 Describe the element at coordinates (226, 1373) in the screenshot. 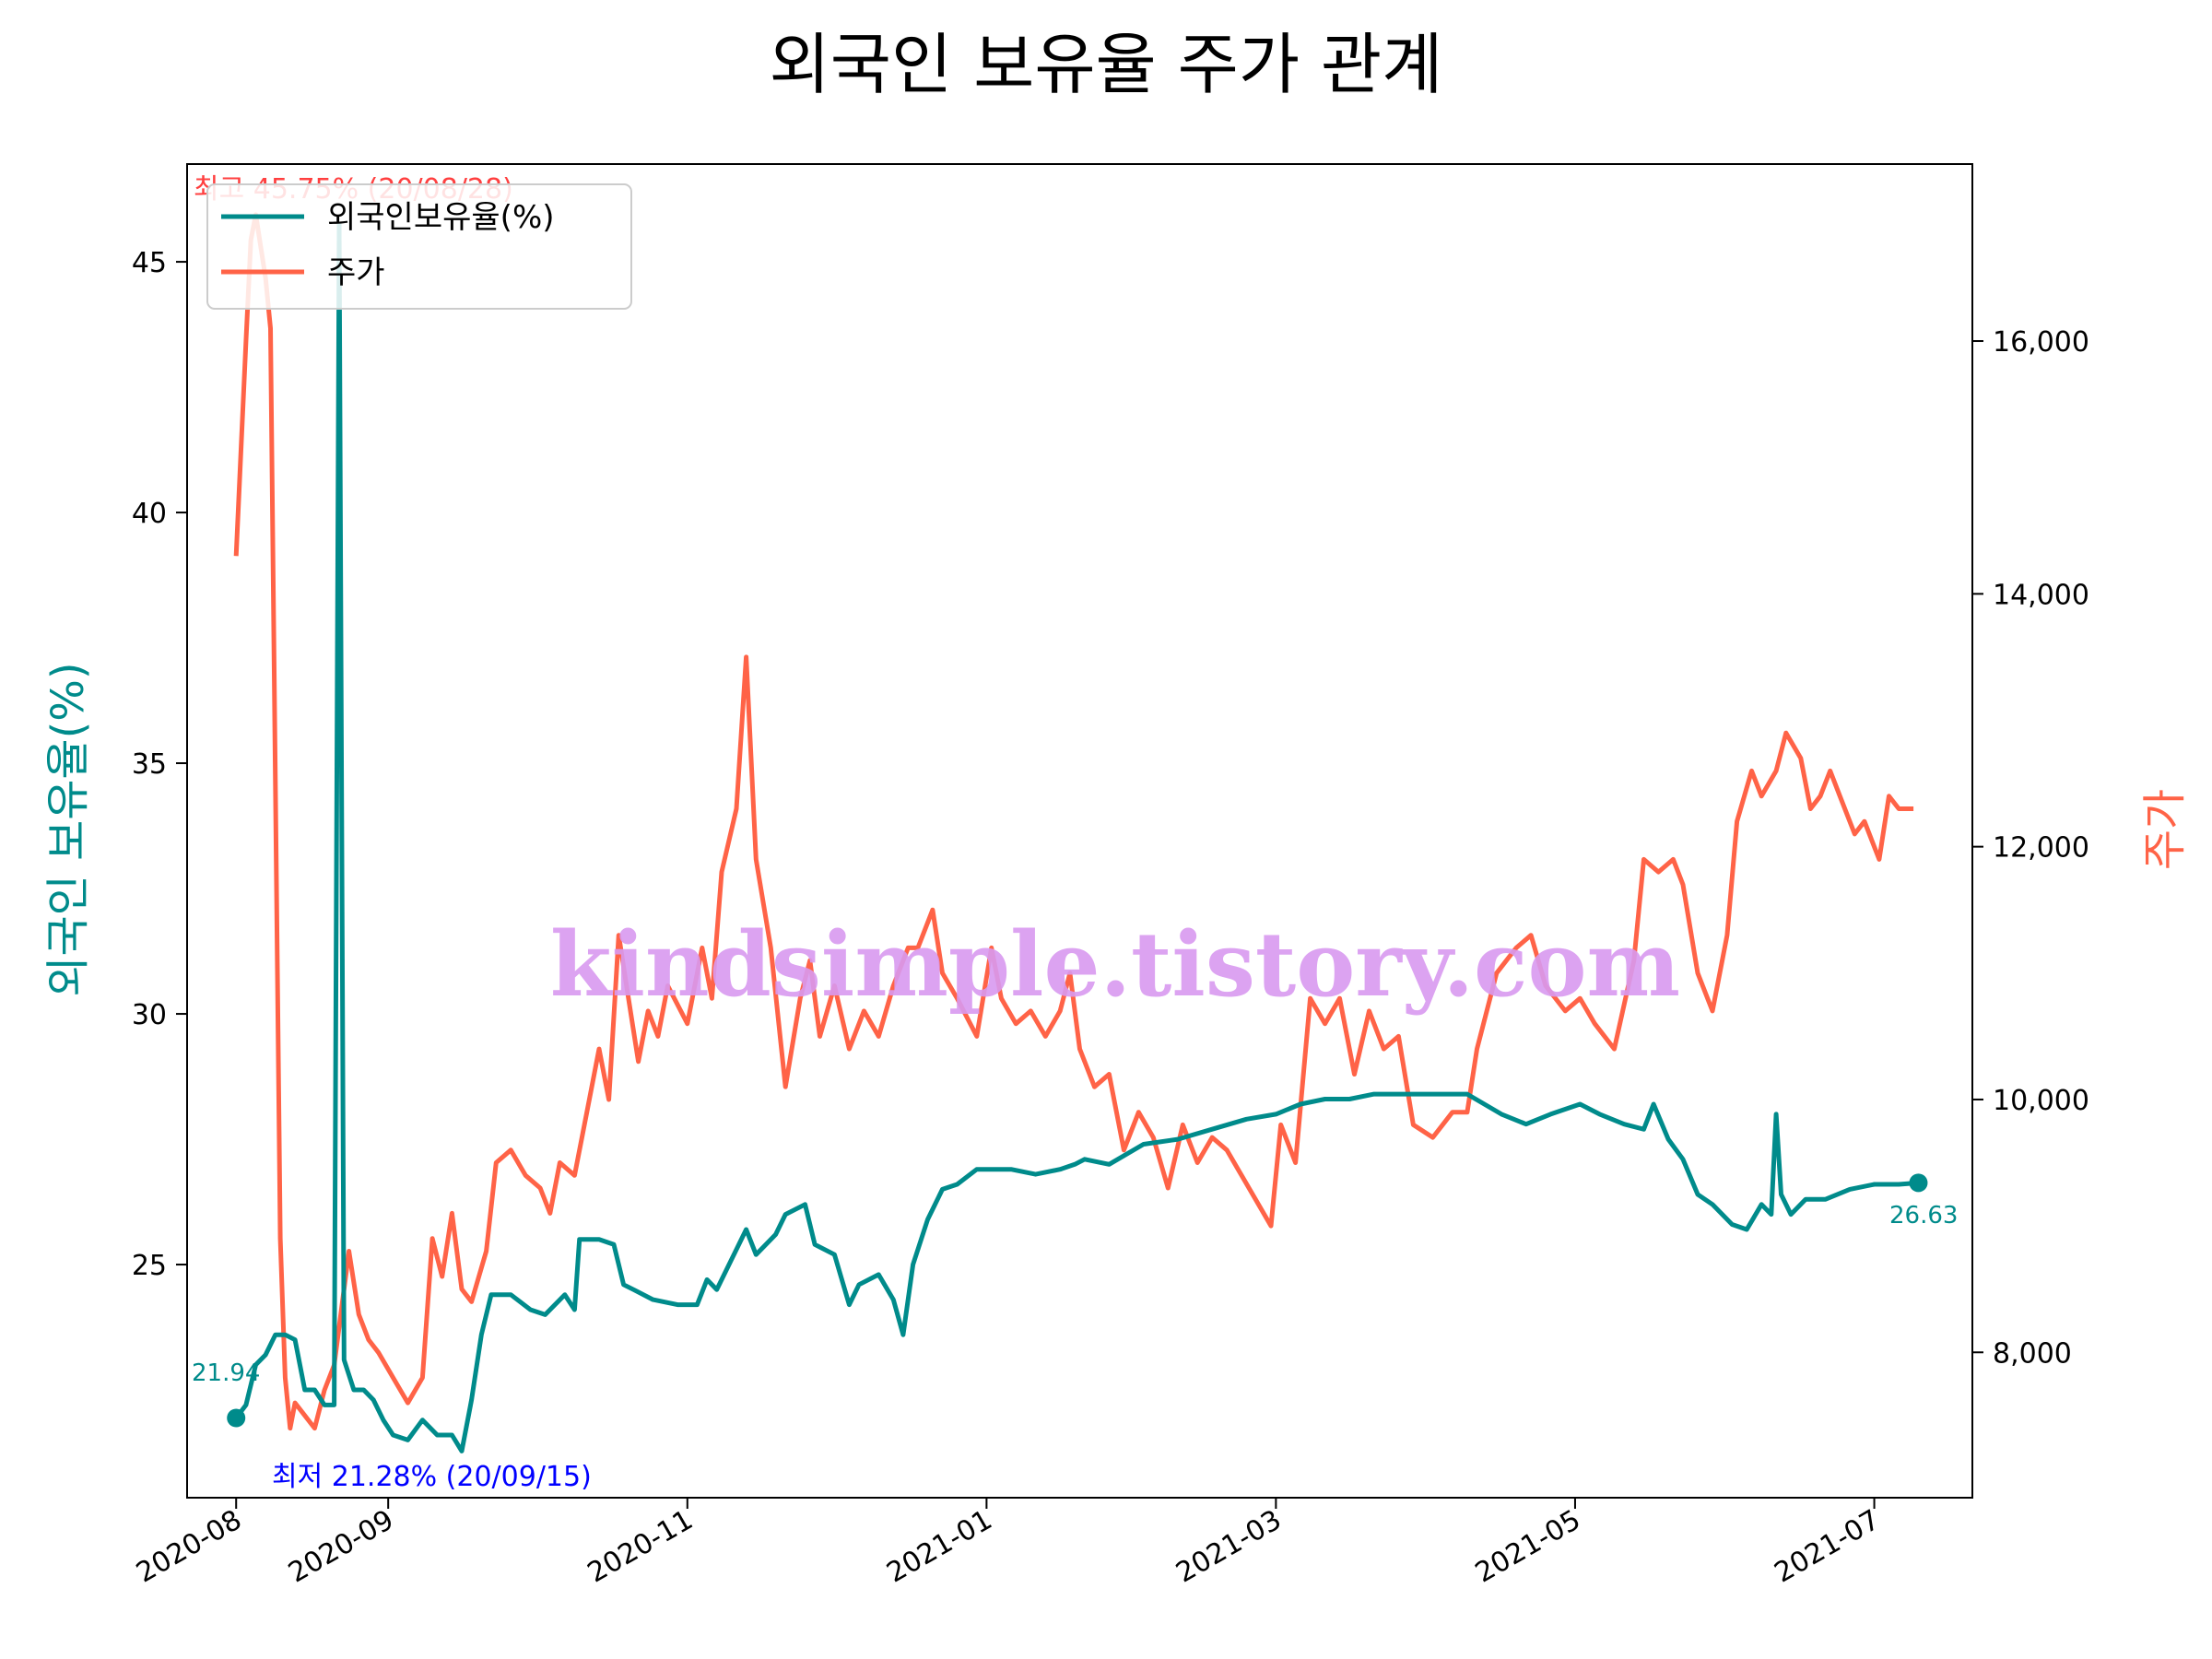

I see `start-value-label: 21.94` at that location.